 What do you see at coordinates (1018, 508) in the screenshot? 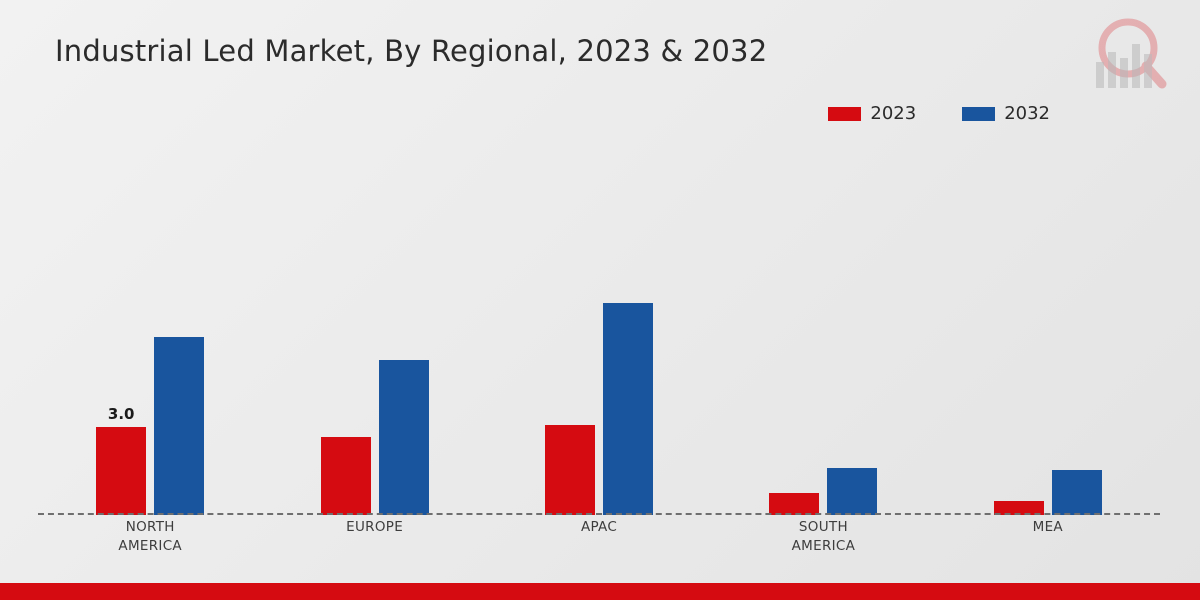
I see `bar-2023-mea` at bounding box center [1018, 508].